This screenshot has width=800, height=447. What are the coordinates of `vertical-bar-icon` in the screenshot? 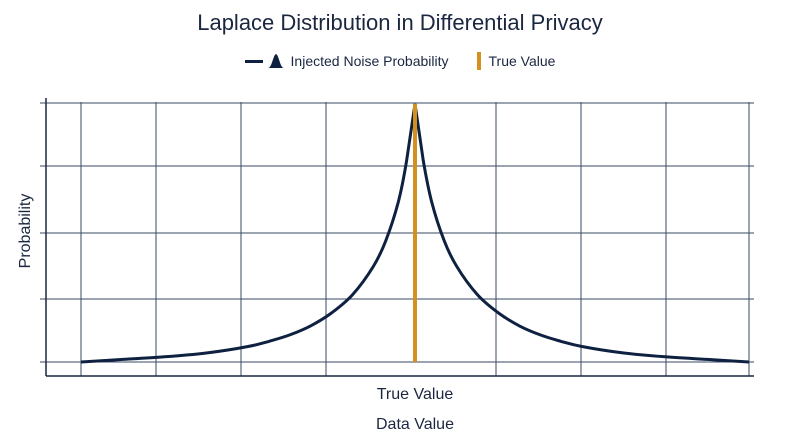 It's located at (478, 61).